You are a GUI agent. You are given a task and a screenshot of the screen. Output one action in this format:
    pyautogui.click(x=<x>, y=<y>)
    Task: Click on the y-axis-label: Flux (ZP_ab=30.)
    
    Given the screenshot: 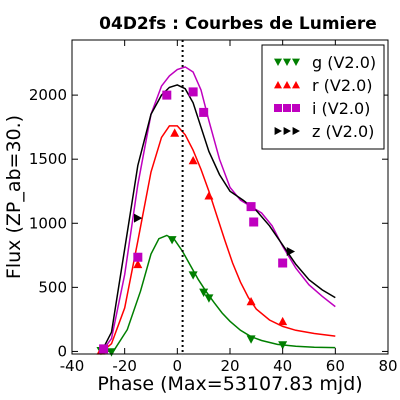 What is the action you would take?
    pyautogui.click(x=14, y=197)
    